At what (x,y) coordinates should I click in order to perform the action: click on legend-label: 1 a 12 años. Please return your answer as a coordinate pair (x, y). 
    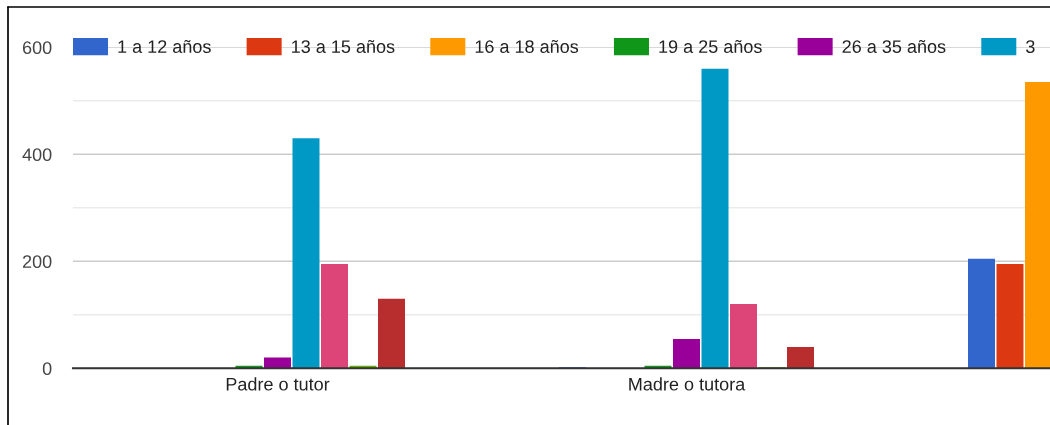
    Looking at the image, I should click on (164, 46).